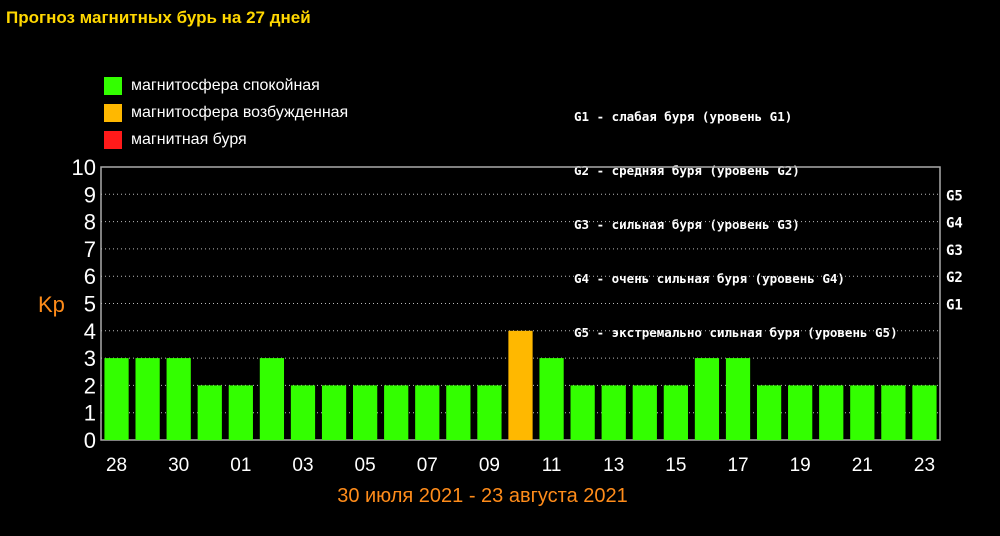 The width and height of the screenshot is (1000, 536). What do you see at coordinates (90, 304) in the screenshot?
I see `y-tick-label: 5` at bounding box center [90, 304].